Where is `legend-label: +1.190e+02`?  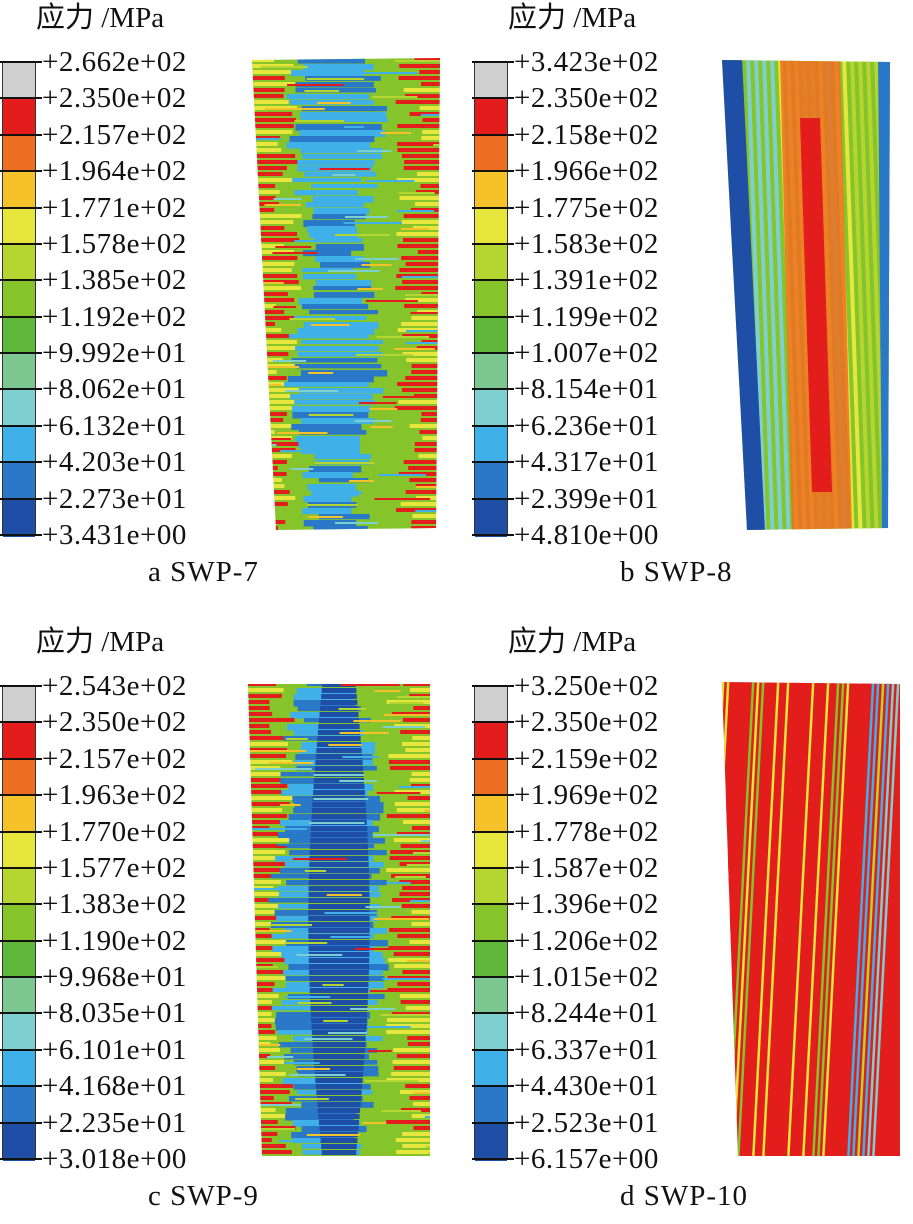
legend-label: +1.190e+02 is located at coordinates (114, 940).